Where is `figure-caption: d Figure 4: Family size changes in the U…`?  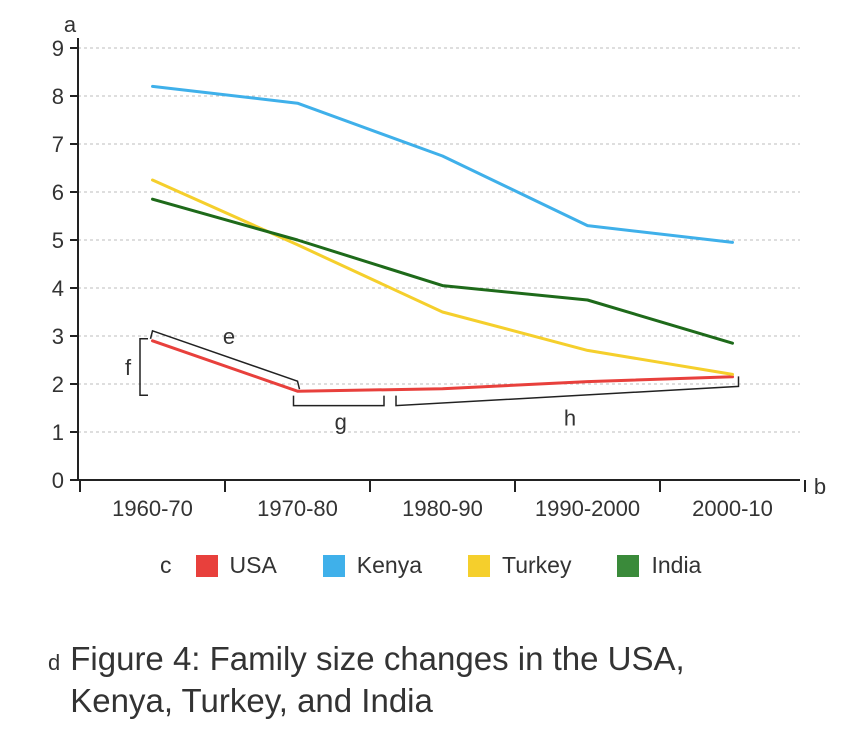
figure-caption: d Figure 4: Family size changes in the U… is located at coordinates (399, 680).